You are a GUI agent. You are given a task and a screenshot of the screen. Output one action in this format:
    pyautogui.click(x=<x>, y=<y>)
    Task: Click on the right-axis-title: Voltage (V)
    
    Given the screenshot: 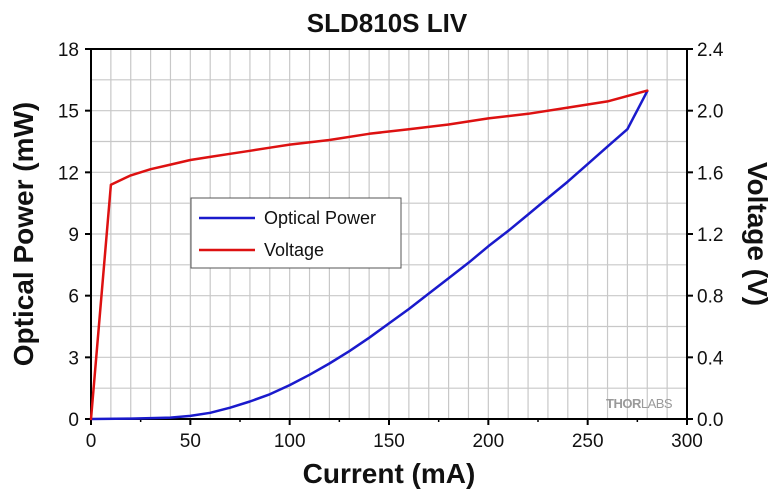 What is the action you would take?
    pyautogui.click(x=757, y=234)
    